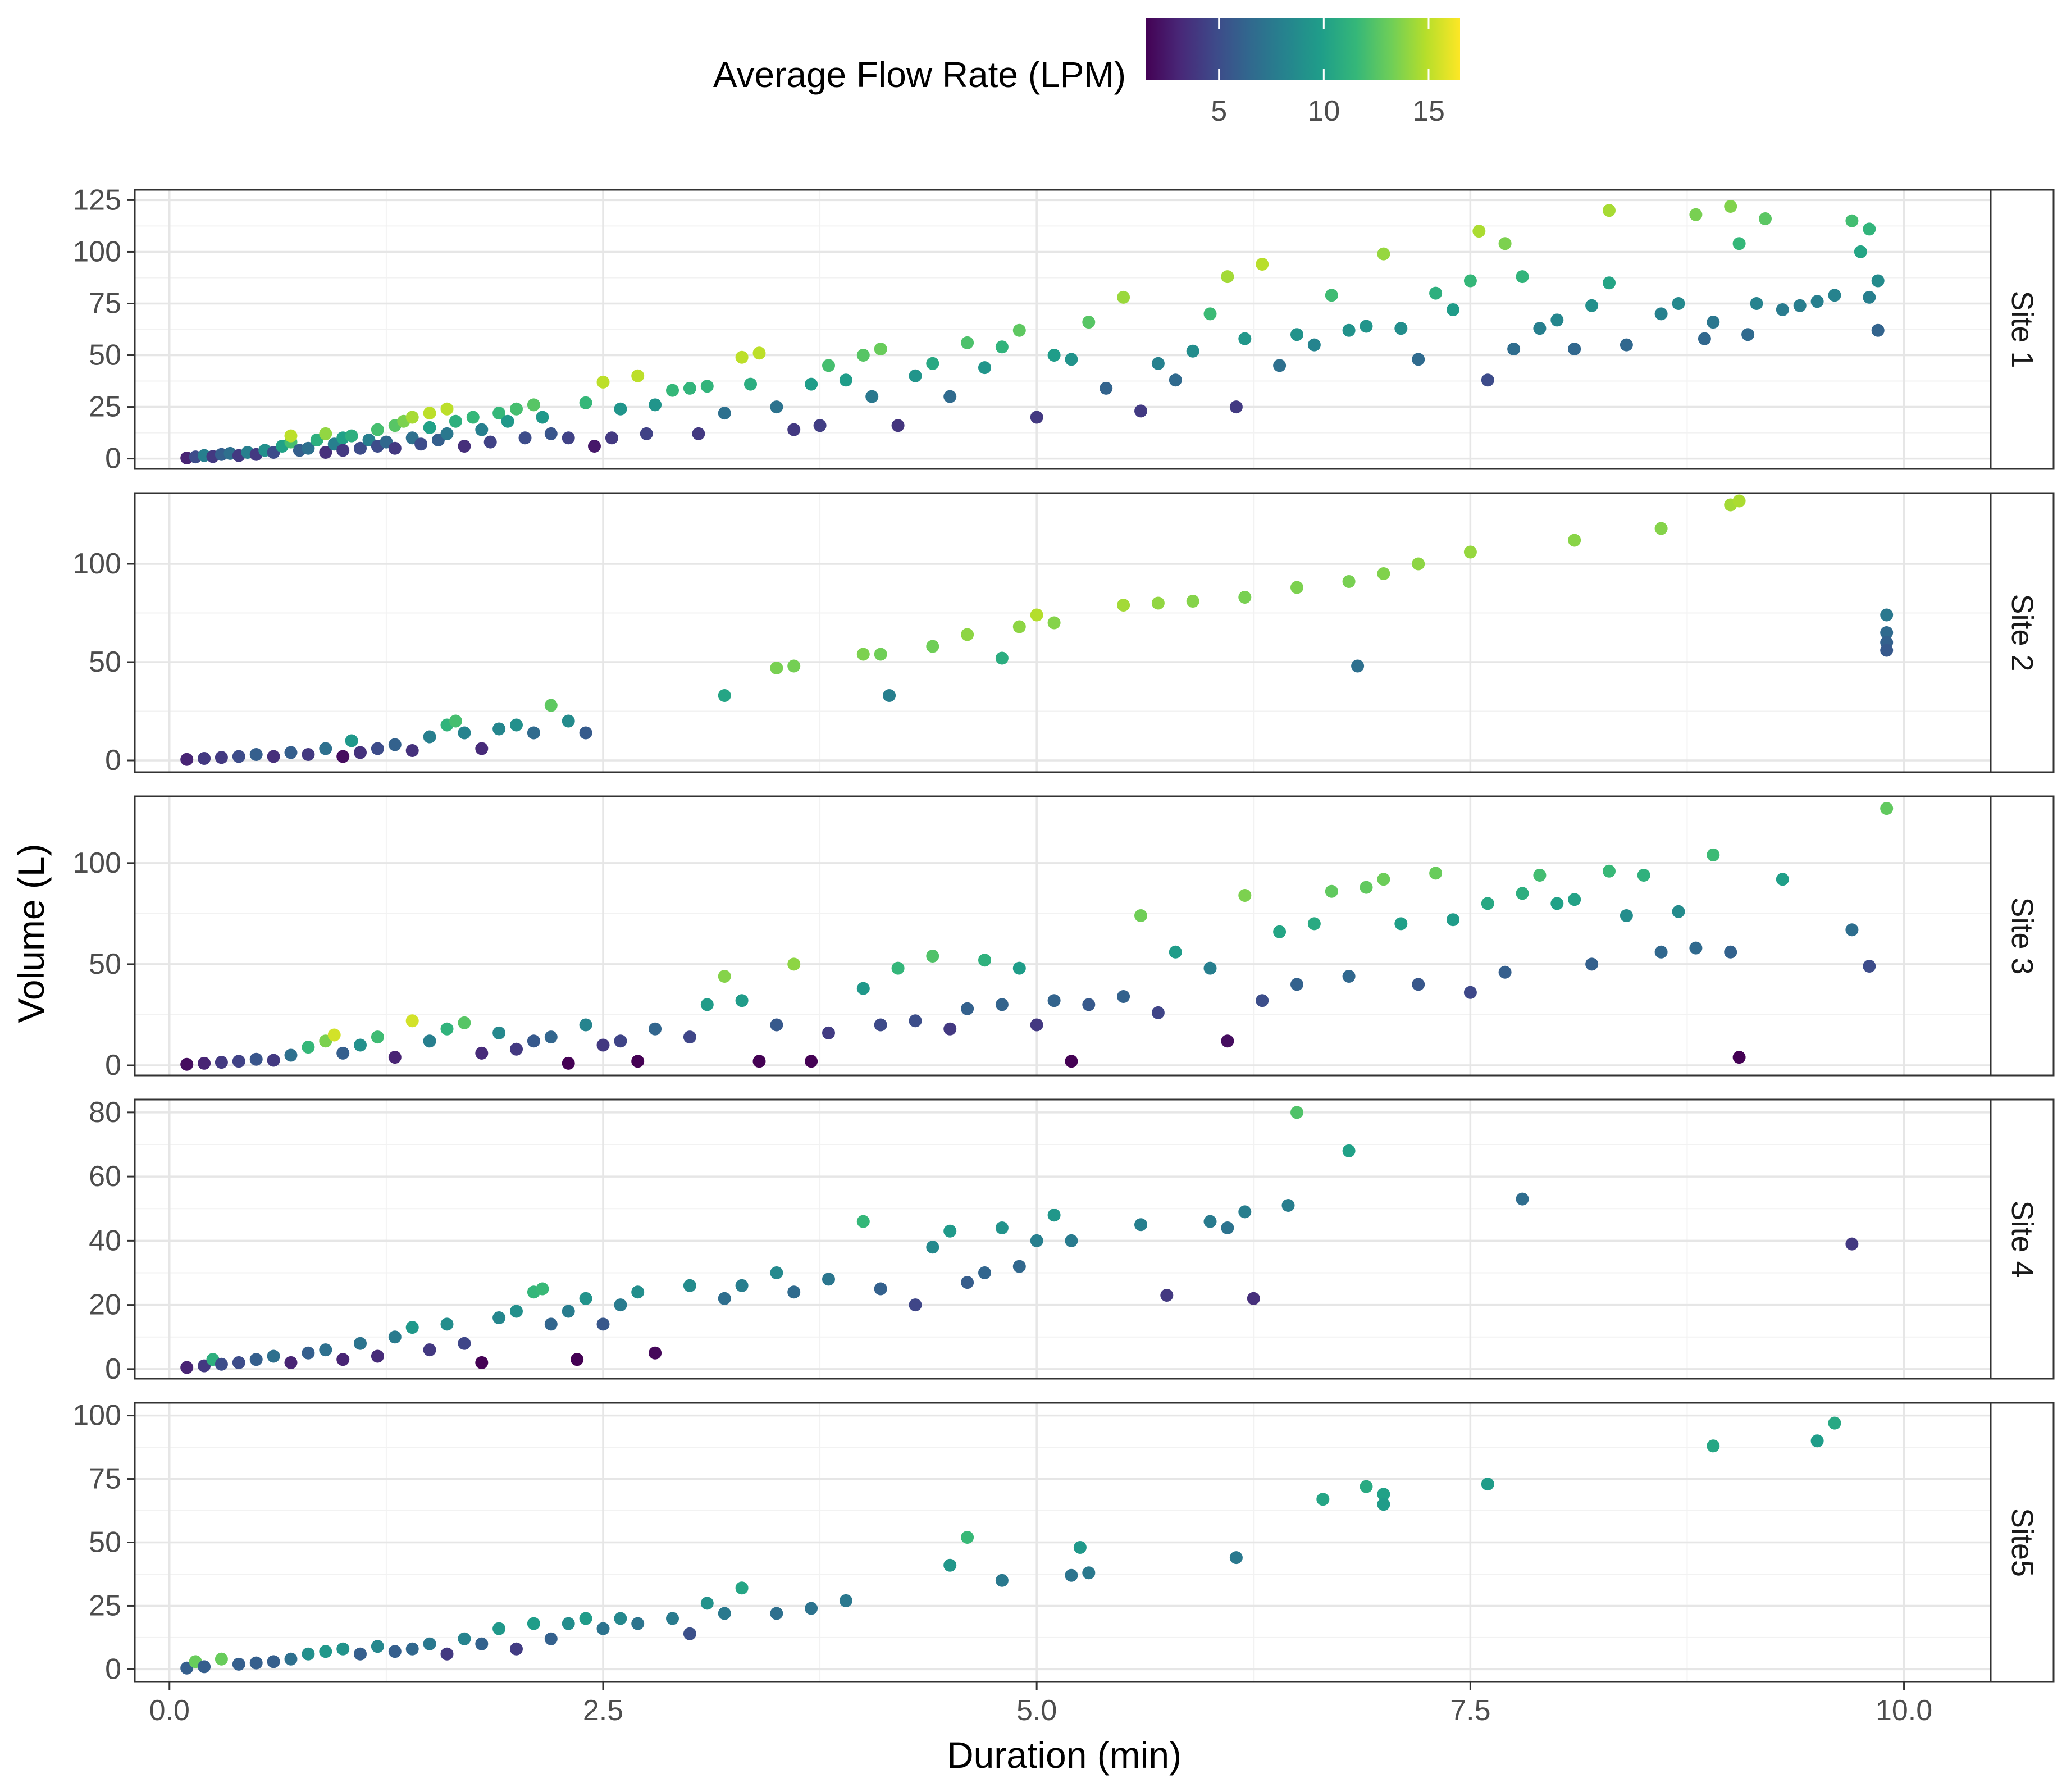 The width and height of the screenshot is (2071, 1792). What do you see at coordinates (1019, 1240) in the screenshot?
I see `points` at bounding box center [1019, 1240].